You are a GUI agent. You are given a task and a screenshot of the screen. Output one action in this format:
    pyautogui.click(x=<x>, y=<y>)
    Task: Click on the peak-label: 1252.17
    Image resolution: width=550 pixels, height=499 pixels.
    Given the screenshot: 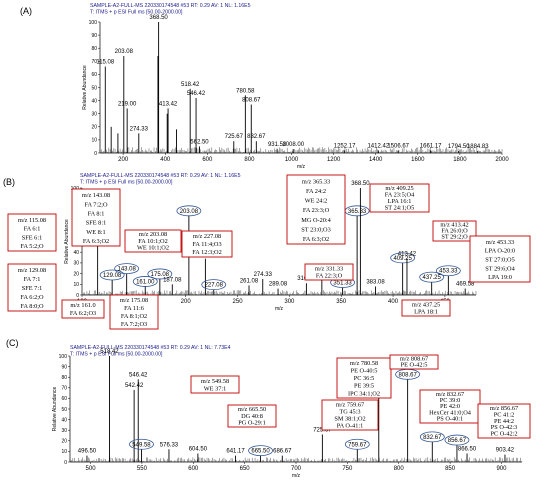 What is the action you would take?
    pyautogui.click(x=345, y=146)
    